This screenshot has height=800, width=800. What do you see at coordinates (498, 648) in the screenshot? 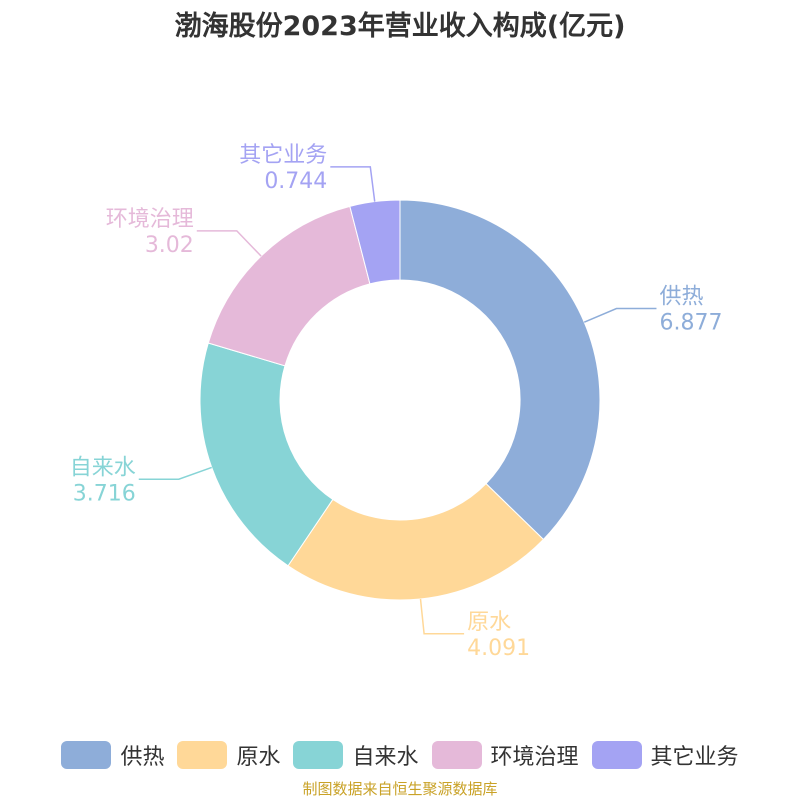
I see `value-label-slice-2: 4.091` at bounding box center [498, 648].